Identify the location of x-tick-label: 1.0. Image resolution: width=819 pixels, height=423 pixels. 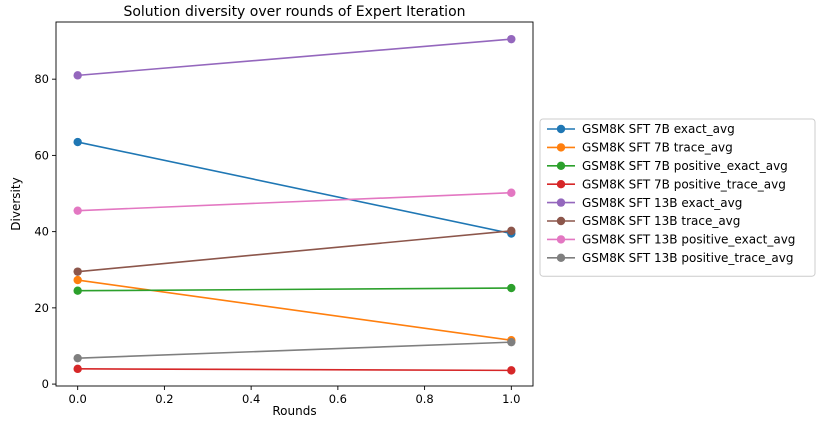
(511, 399).